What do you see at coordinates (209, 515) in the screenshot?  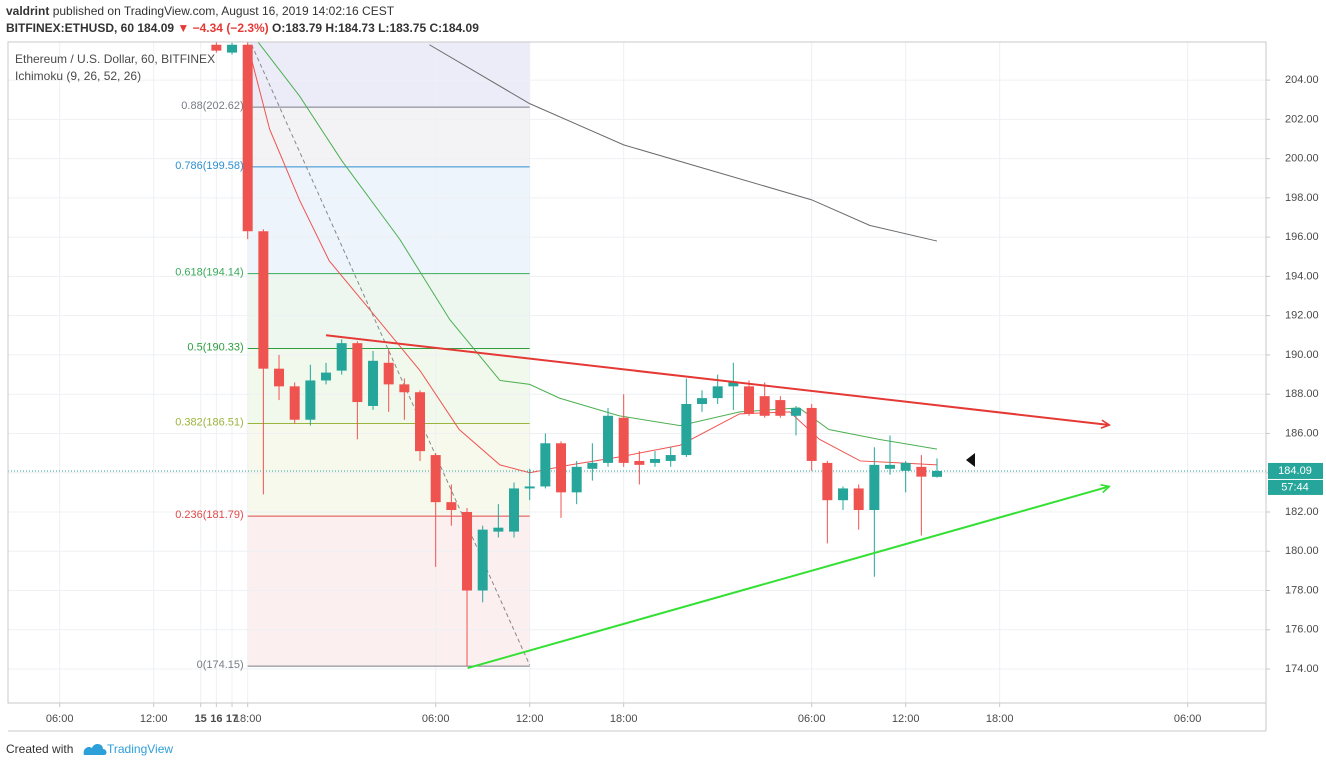 I see `fib-label: 0.236(181.79)` at bounding box center [209, 515].